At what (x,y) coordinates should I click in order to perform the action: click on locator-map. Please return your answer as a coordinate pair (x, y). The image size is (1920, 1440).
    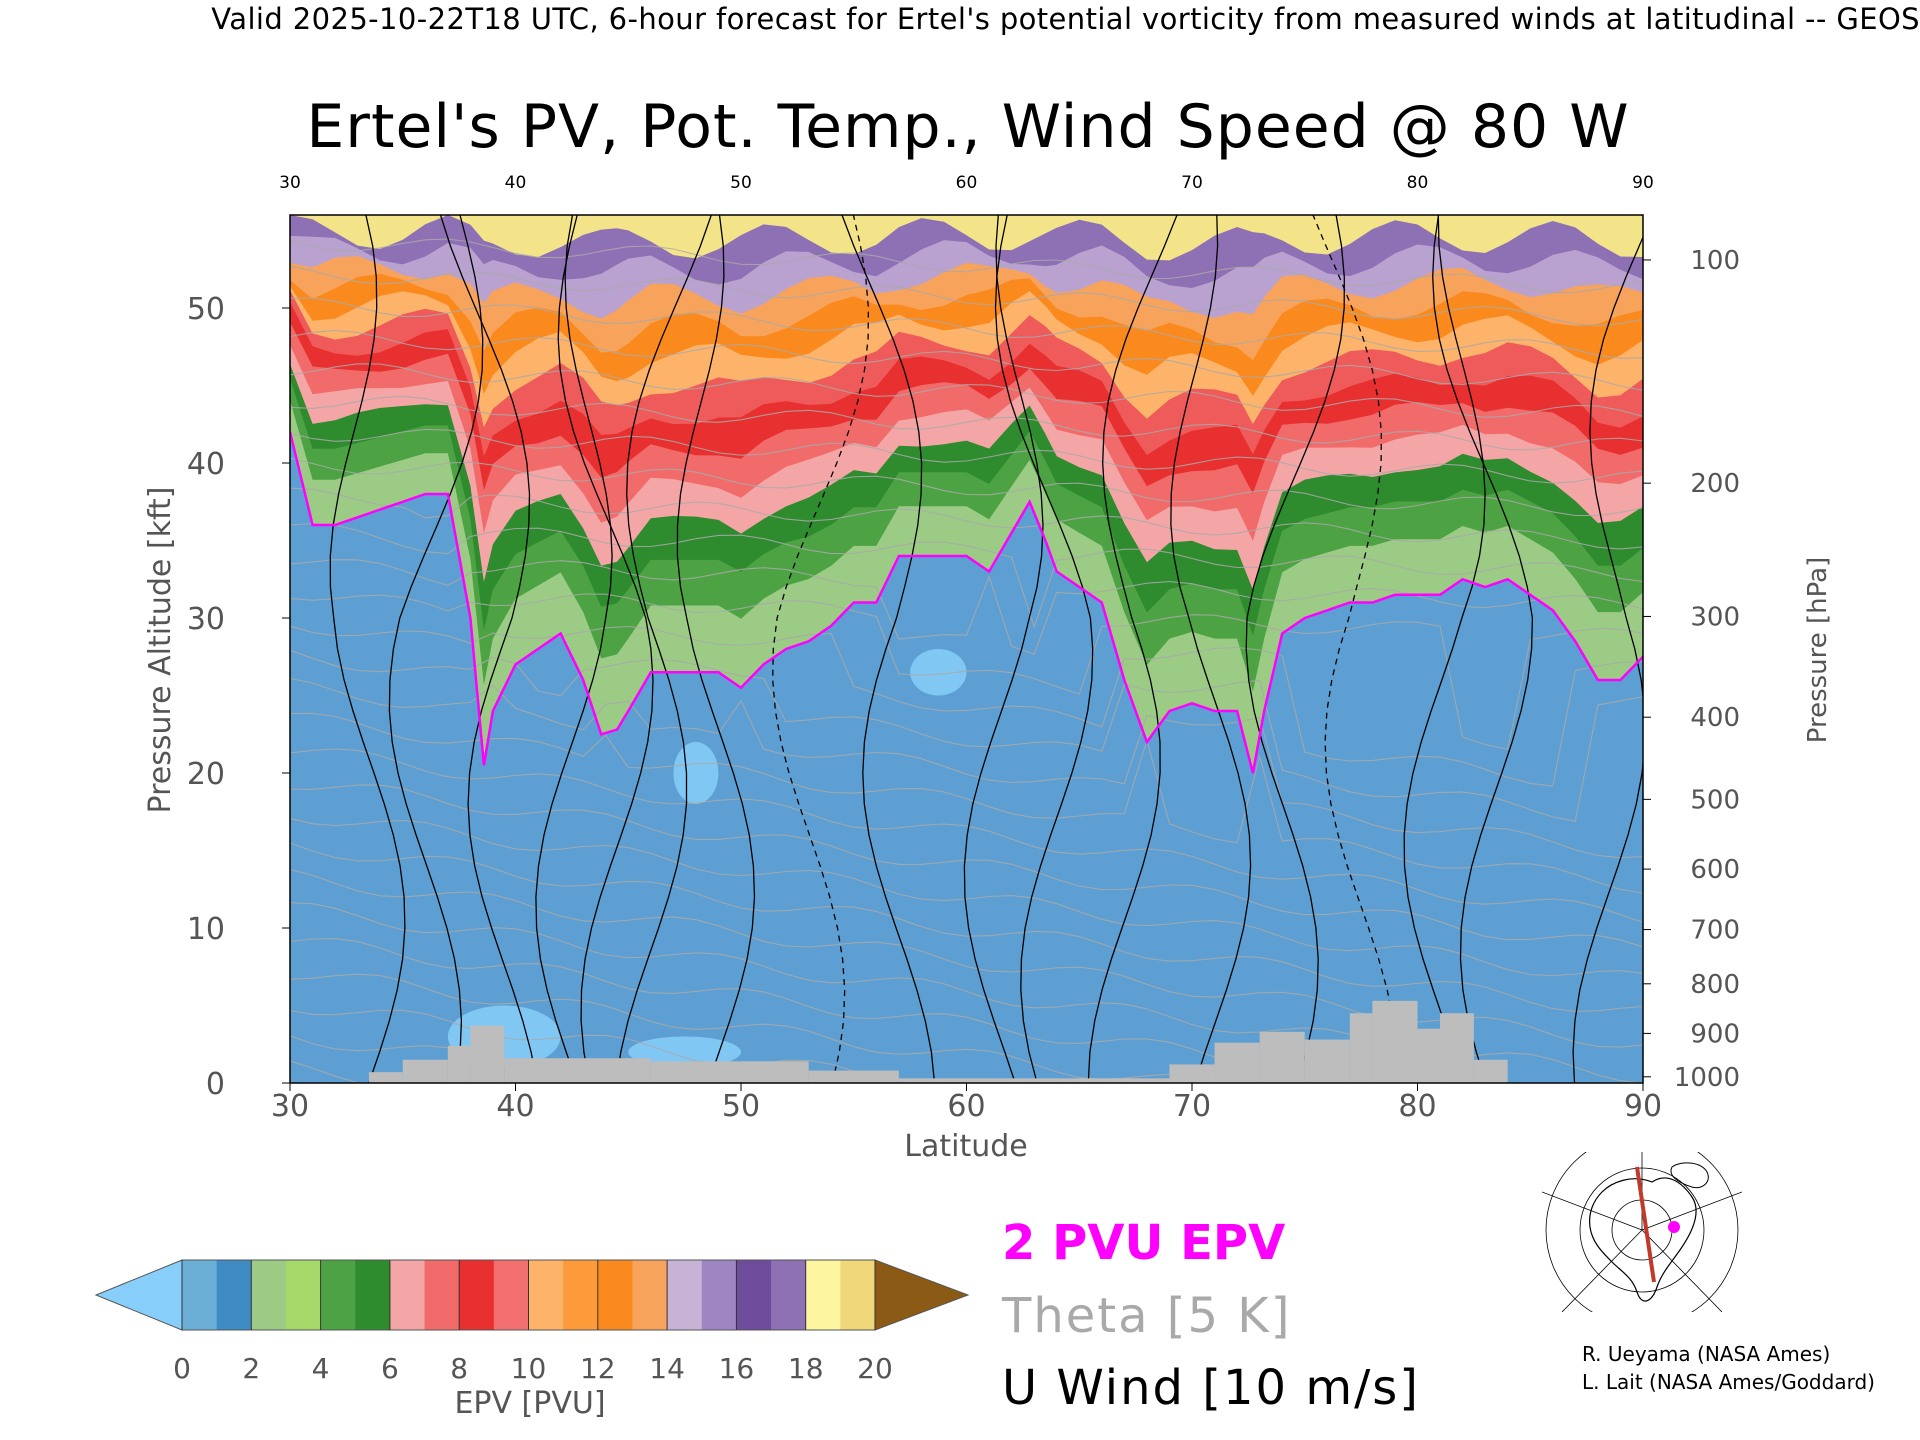
    Looking at the image, I should click on (1642, 1232).